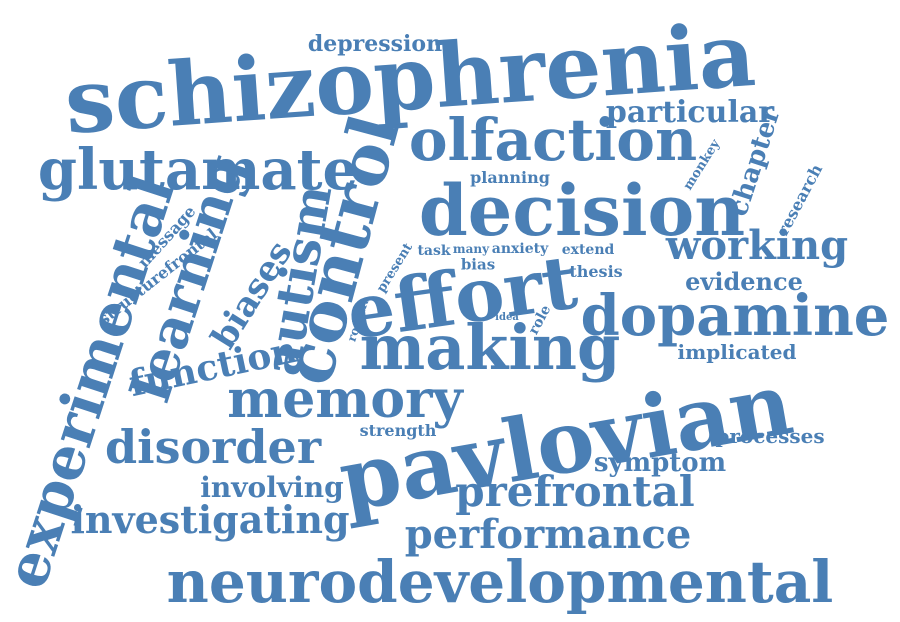 This screenshot has height=622, width=900. What do you see at coordinates (490, 347) in the screenshot?
I see `word-making: making` at bounding box center [490, 347].